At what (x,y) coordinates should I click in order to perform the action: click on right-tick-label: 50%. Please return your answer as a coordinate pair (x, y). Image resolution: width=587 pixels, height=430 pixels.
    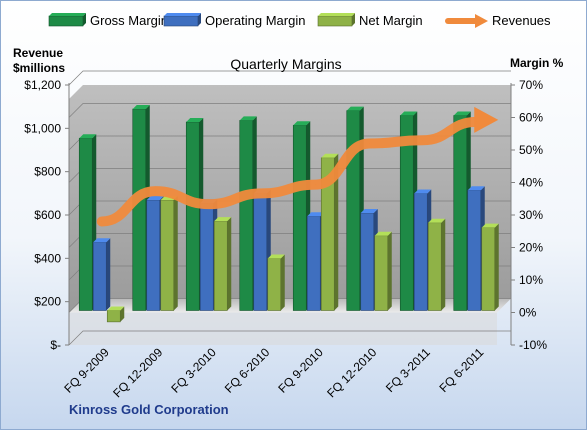
    Looking at the image, I should click on (531, 150).